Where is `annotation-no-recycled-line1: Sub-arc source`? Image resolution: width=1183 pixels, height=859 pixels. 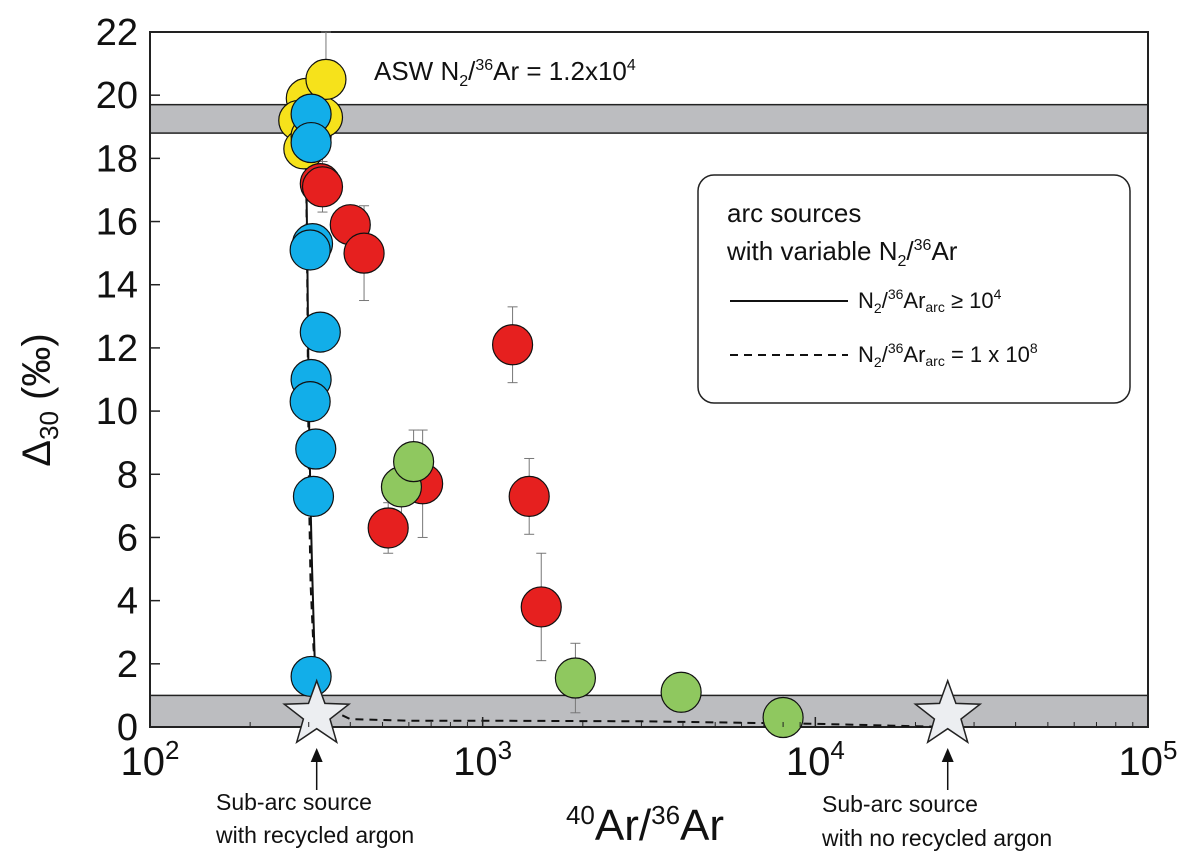 annotation-no-recycled-line1: Sub-arc source is located at coordinates (900, 804).